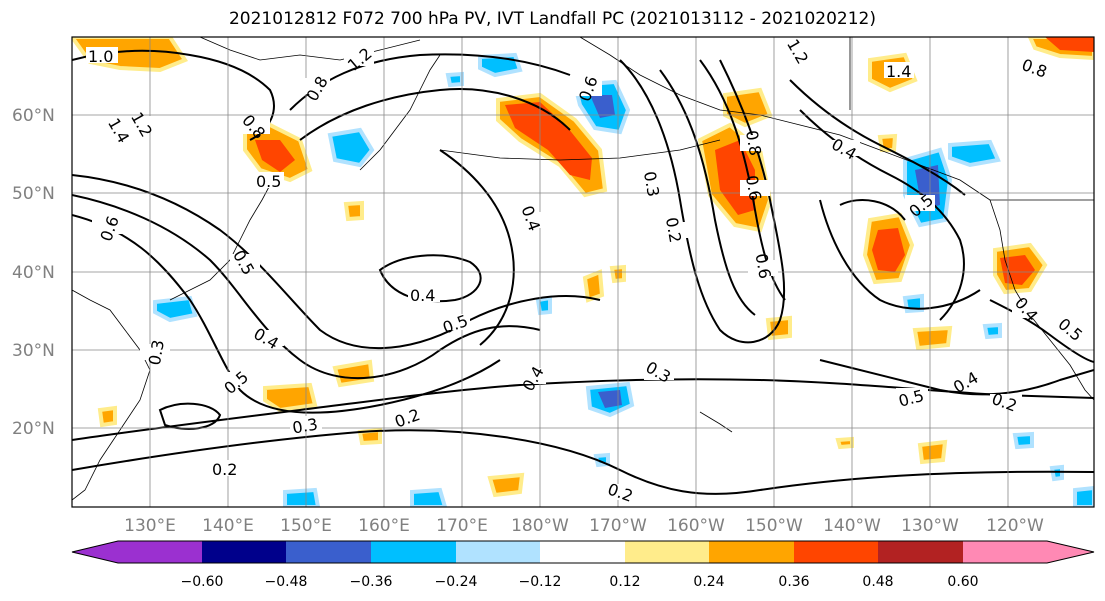 This screenshot has height=601, width=1105. What do you see at coordinates (150, 526) in the screenshot?
I see `lon-label: 130°E` at bounding box center [150, 526].